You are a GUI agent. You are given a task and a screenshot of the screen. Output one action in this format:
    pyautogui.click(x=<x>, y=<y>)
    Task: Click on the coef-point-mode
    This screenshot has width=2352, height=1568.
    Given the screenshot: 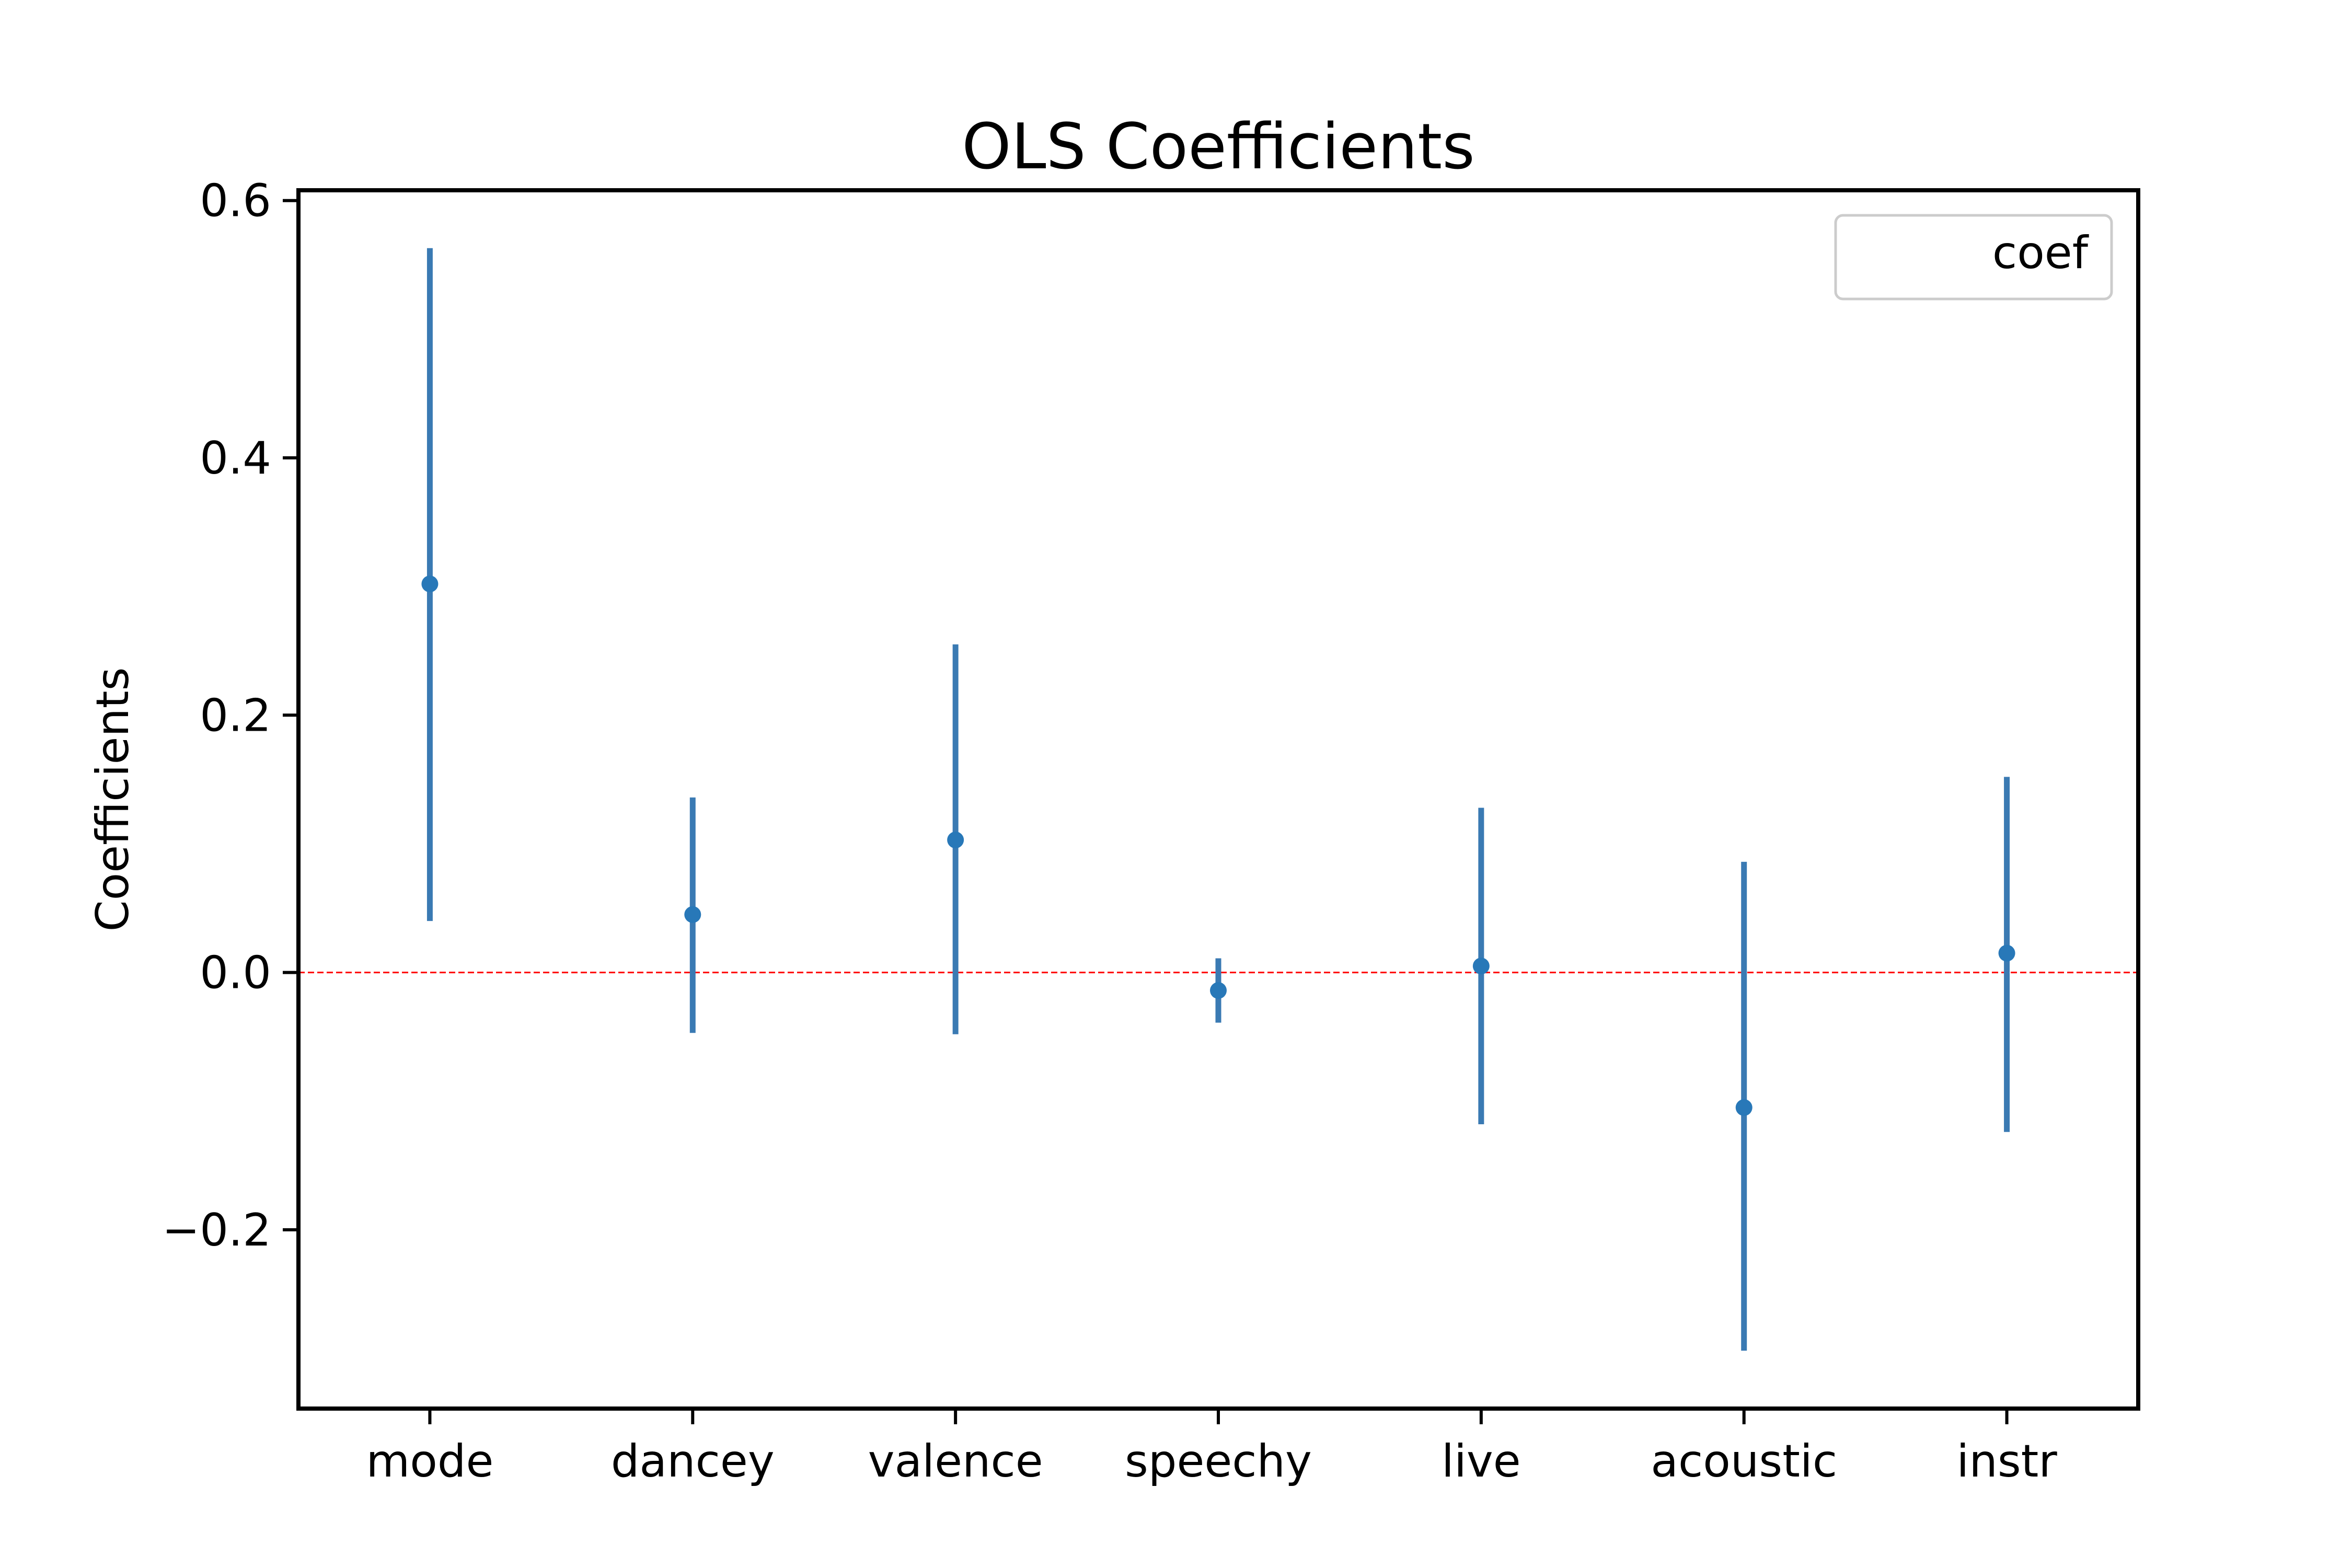 What is the action you would take?
    pyautogui.click(x=430, y=584)
    